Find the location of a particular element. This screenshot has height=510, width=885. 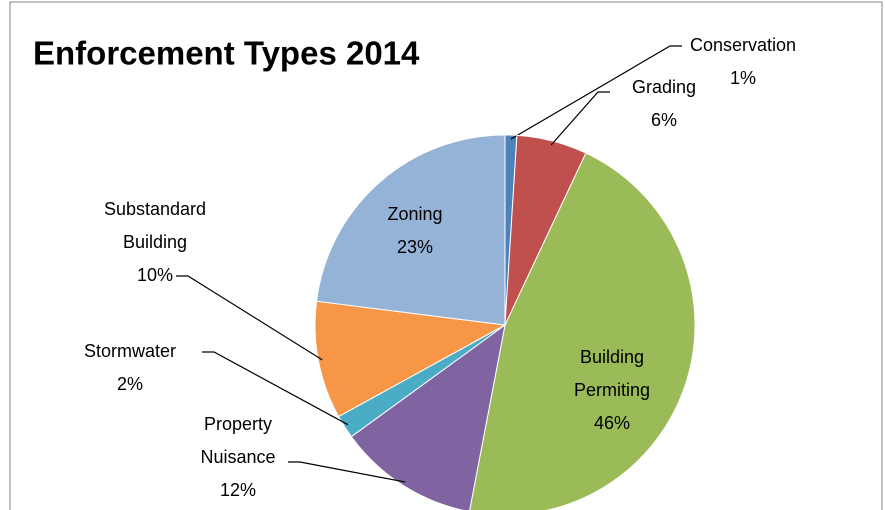

slice-value-label: 6% is located at coordinates (664, 120).